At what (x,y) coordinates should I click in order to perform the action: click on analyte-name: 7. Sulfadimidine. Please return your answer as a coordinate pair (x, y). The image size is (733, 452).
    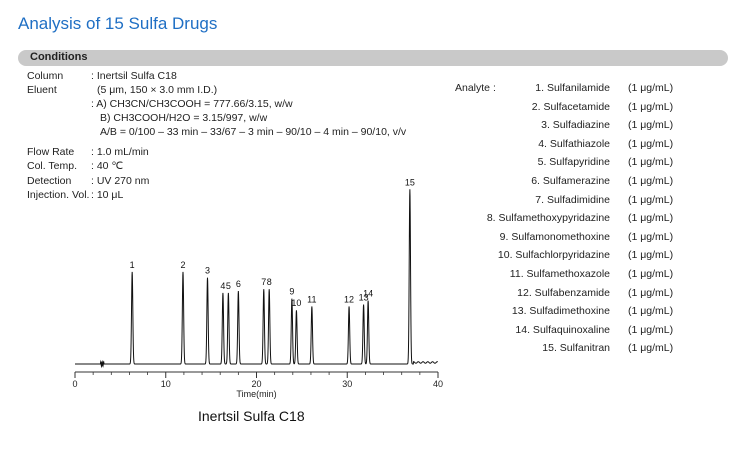
    Looking at the image, I should click on (572, 199).